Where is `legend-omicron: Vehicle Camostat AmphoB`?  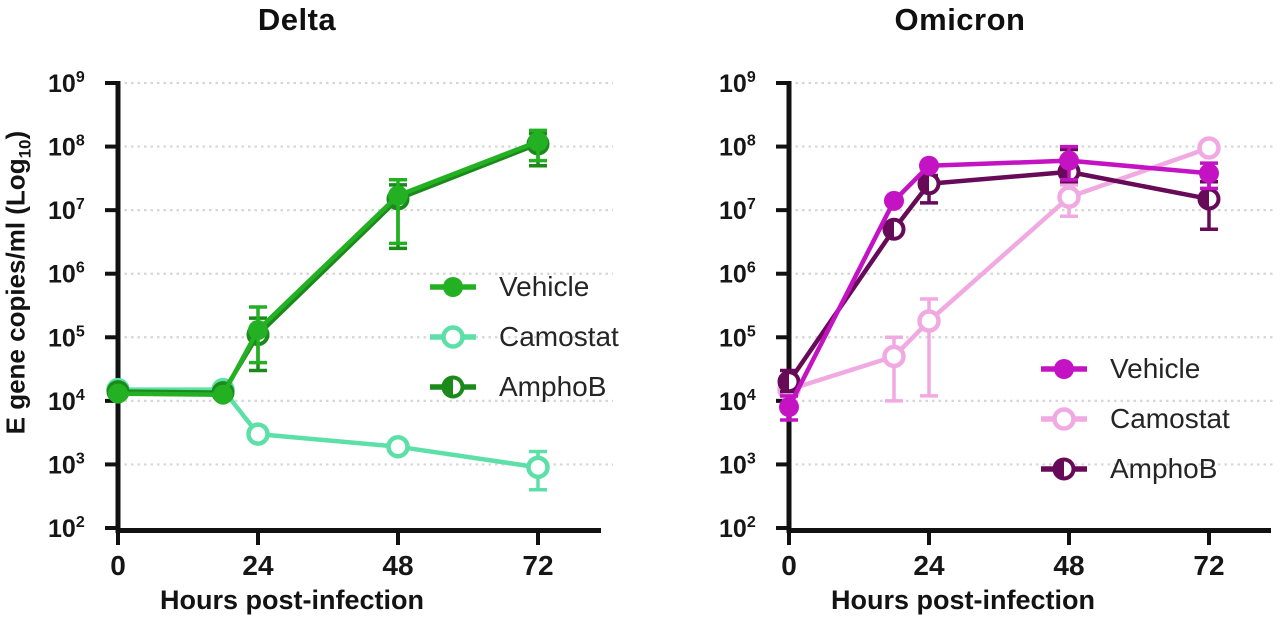 legend-omicron: Vehicle Camostat AmphoB is located at coordinates (1135, 419).